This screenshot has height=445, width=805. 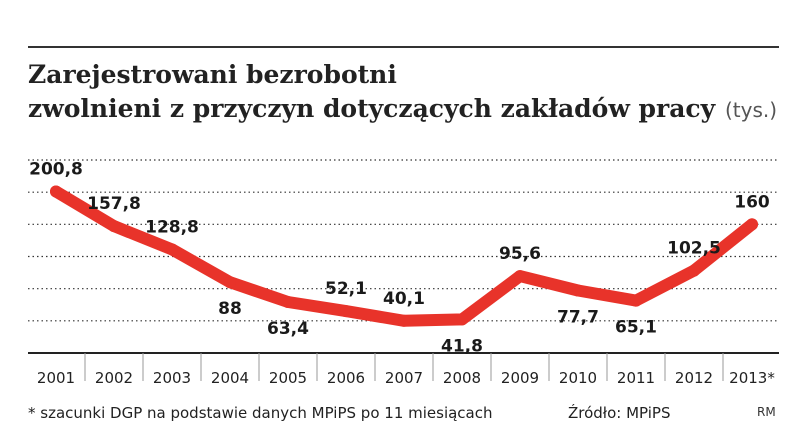 What do you see at coordinates (172, 227) in the screenshot?
I see `data-label: 128,8` at bounding box center [172, 227].